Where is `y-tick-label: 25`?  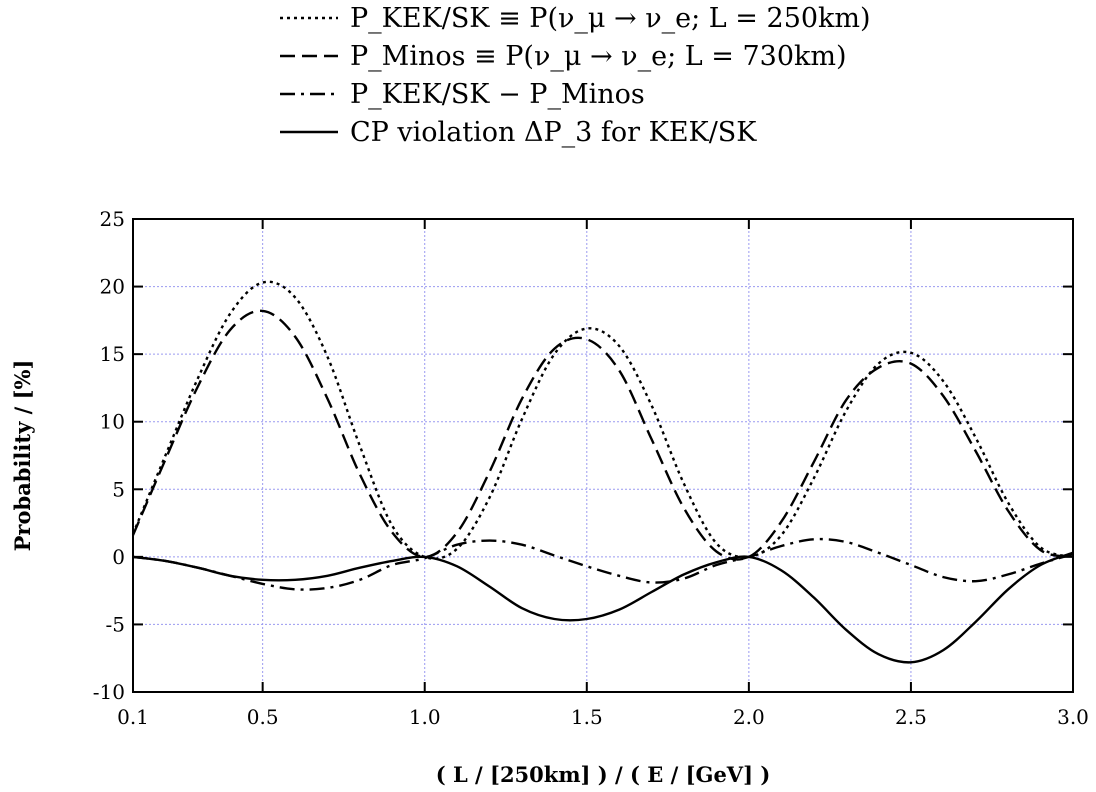 y-tick-label: 25 is located at coordinates (112, 219).